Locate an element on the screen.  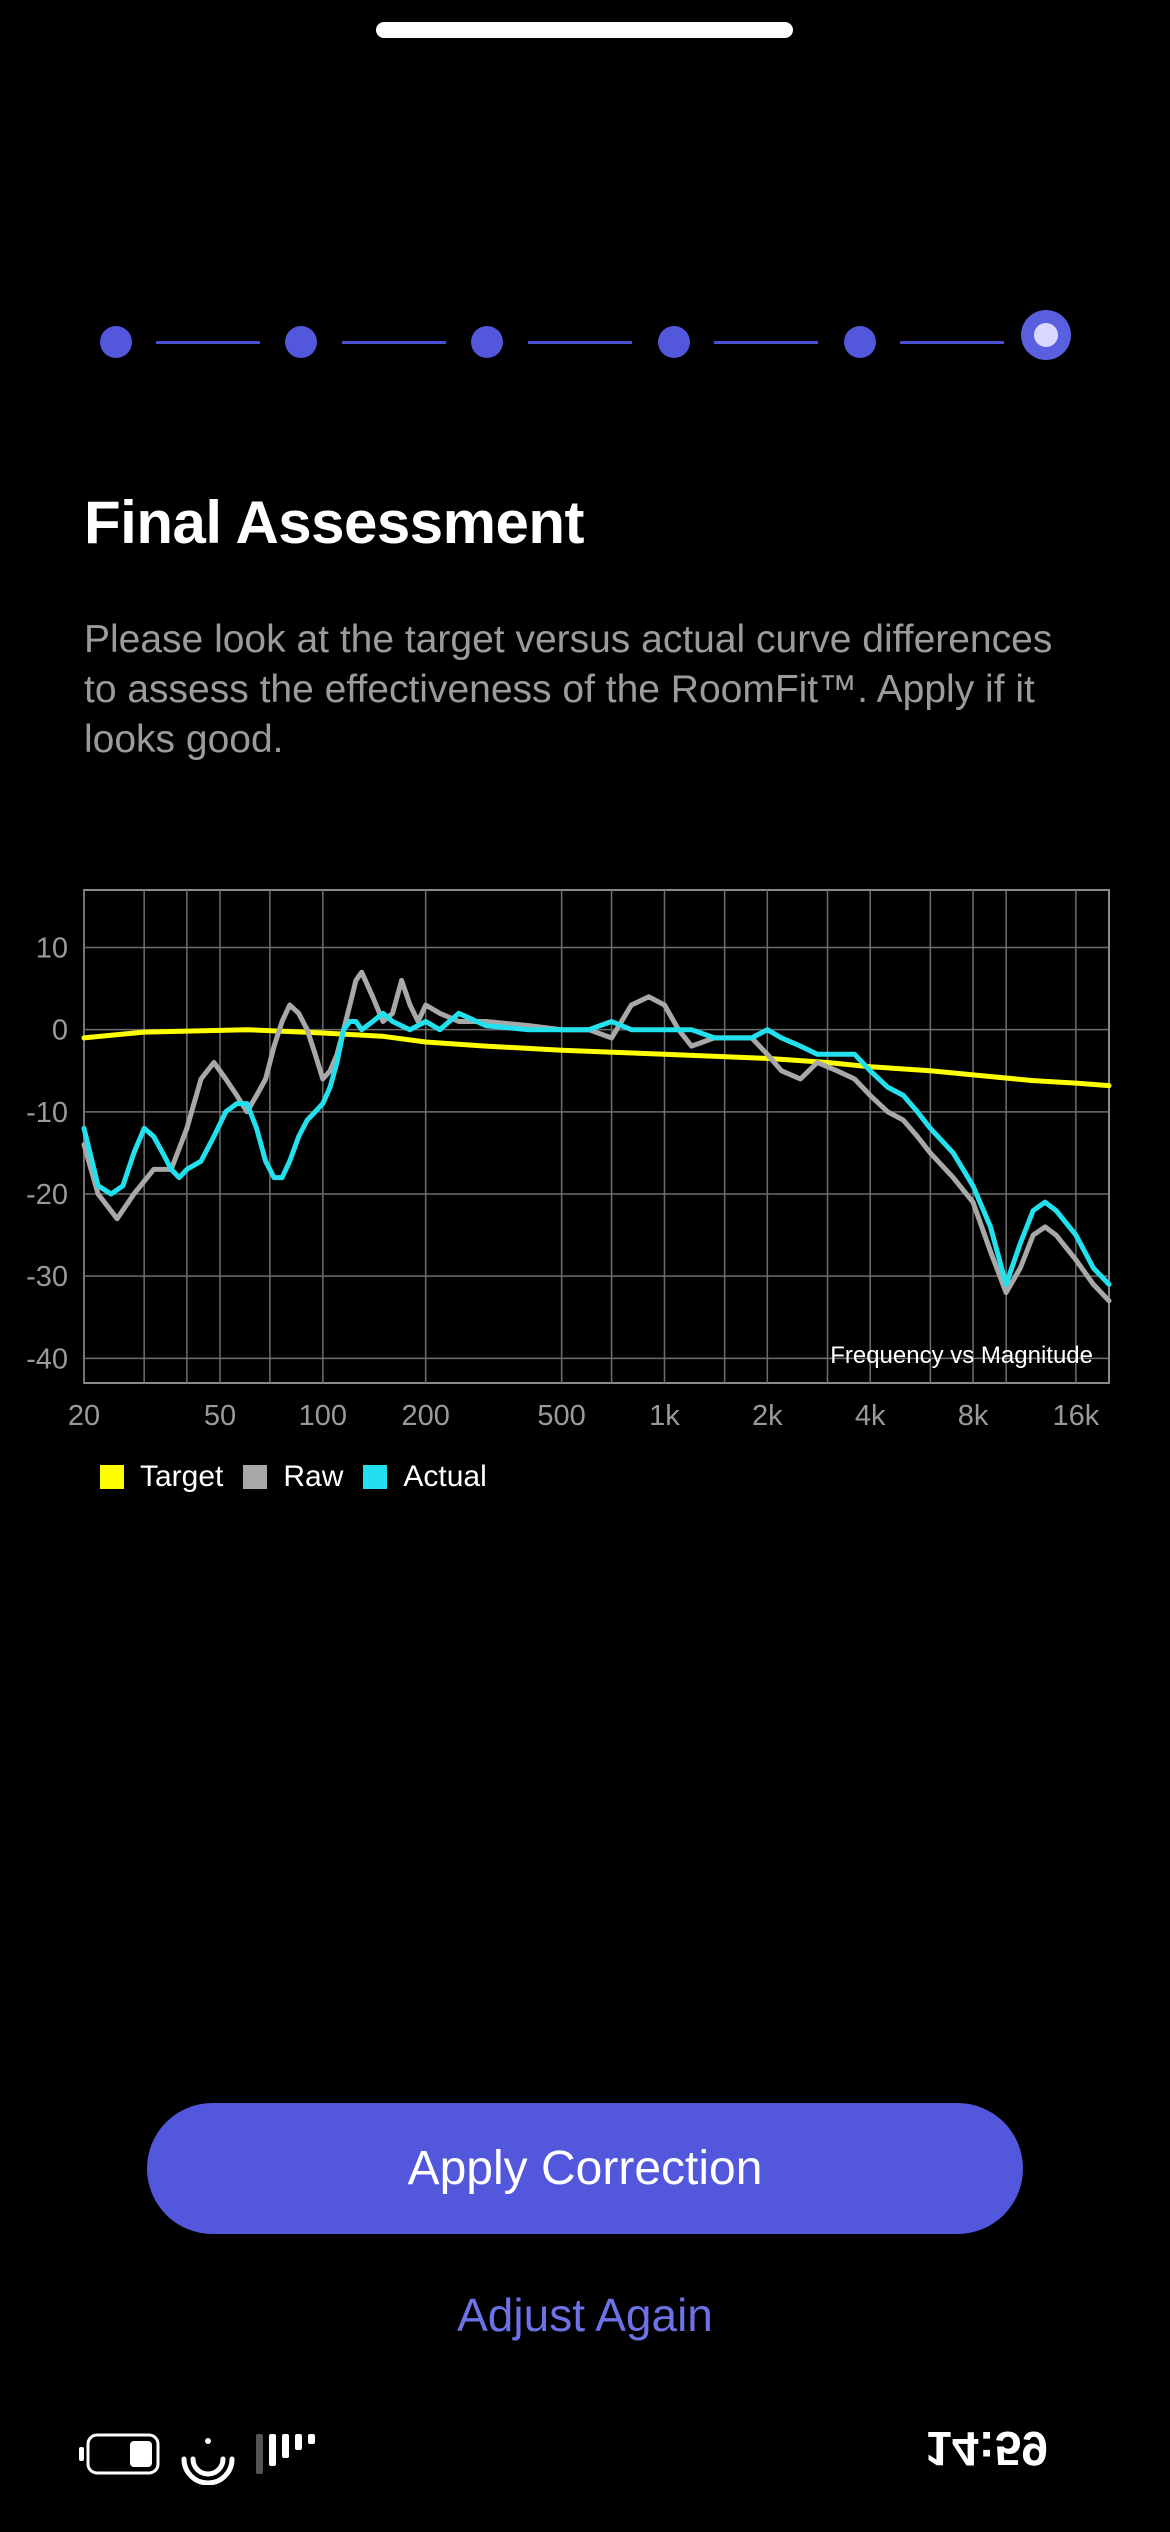
series-line-raw is located at coordinates (596, 1136).